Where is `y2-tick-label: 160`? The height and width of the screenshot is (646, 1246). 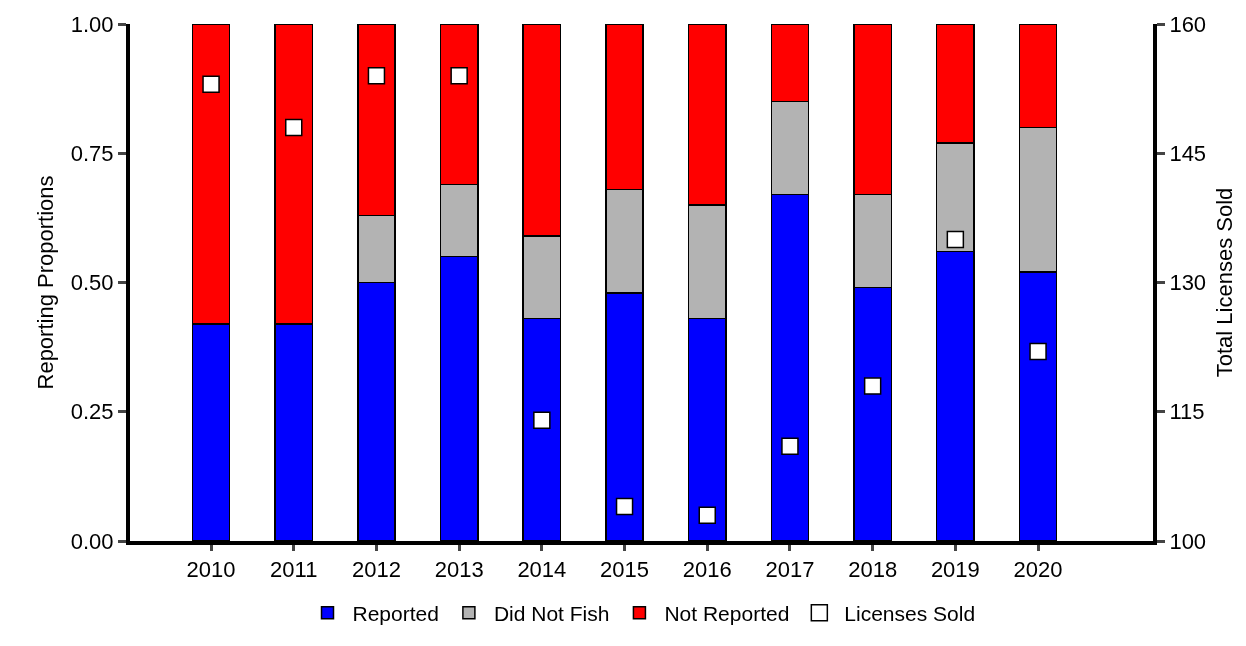
y2-tick-label: 160 is located at coordinates (1188, 24).